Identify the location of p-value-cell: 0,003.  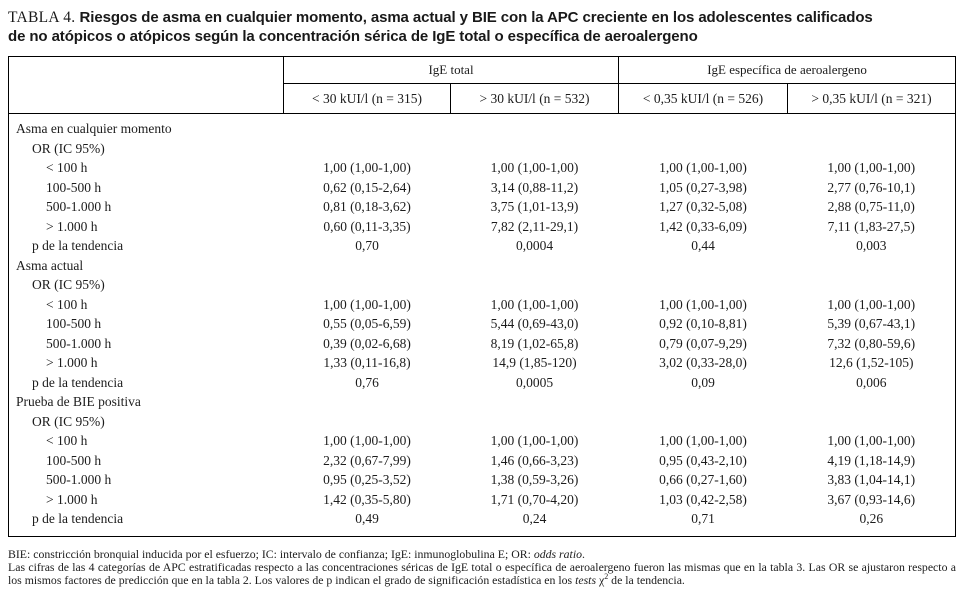
(871, 245).